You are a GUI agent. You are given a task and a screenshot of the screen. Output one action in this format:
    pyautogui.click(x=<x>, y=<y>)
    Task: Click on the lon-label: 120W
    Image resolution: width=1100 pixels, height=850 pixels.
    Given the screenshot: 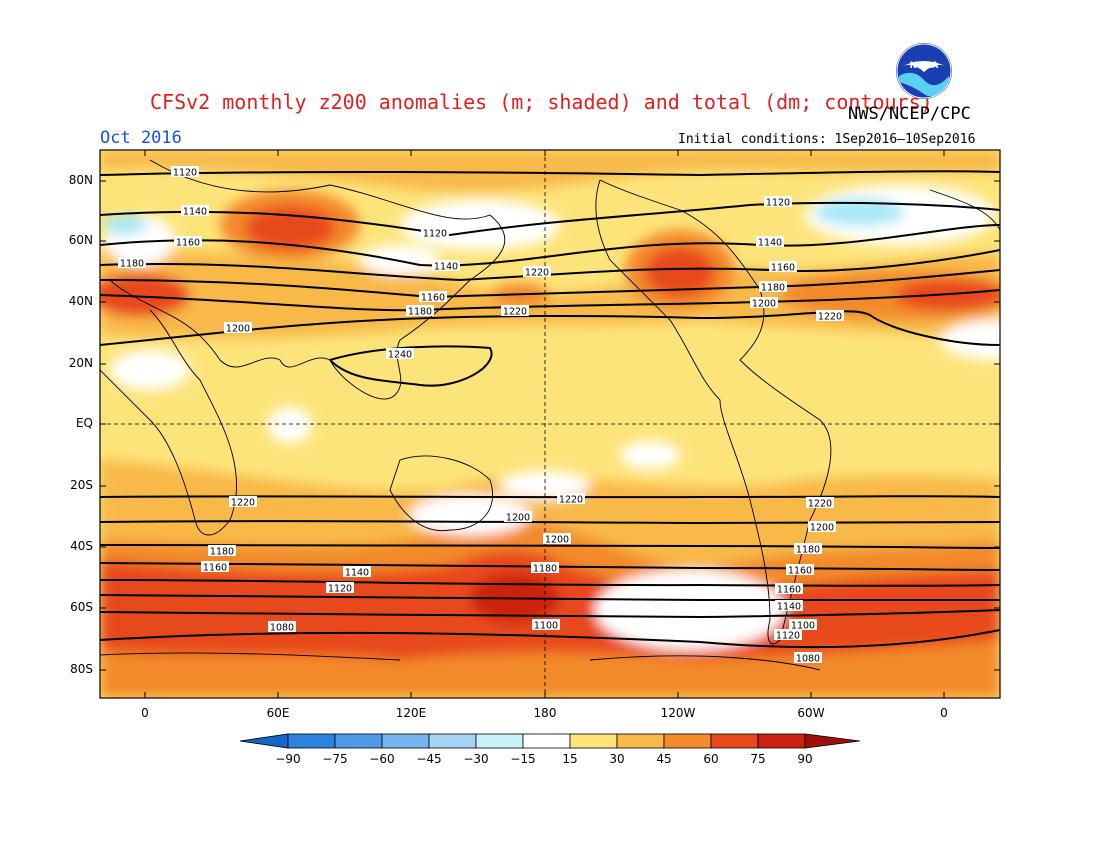 What is the action you would take?
    pyautogui.click(x=678, y=713)
    